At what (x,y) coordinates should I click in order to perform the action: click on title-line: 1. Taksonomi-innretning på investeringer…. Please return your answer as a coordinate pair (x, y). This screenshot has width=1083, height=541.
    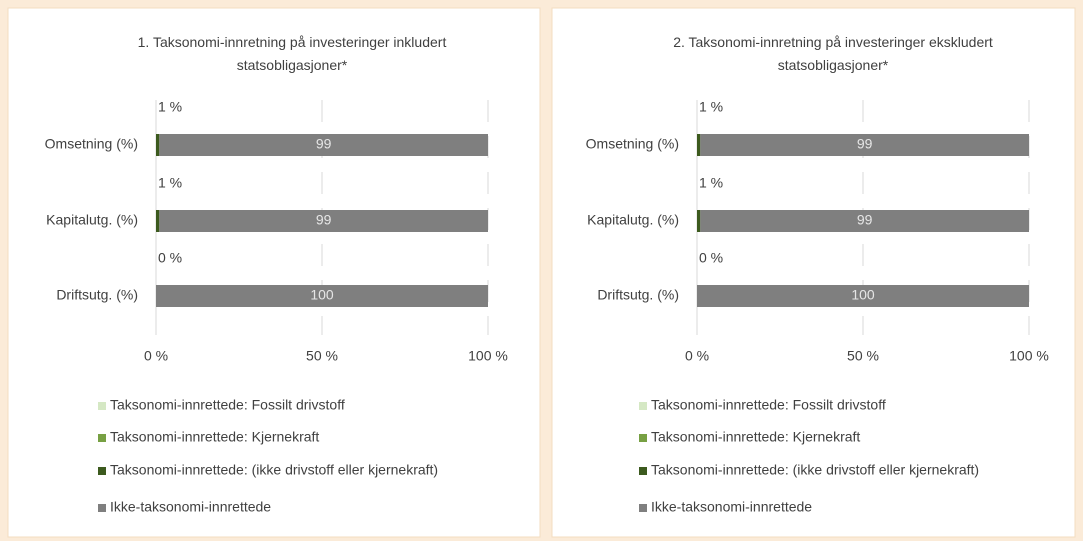
    Looking at the image, I should click on (292, 42).